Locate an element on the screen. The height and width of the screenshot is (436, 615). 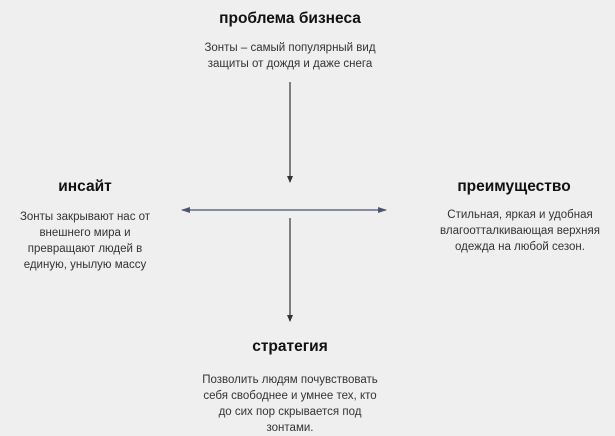
text-line: Стильная, яркая и удобная is located at coordinates (520, 215).